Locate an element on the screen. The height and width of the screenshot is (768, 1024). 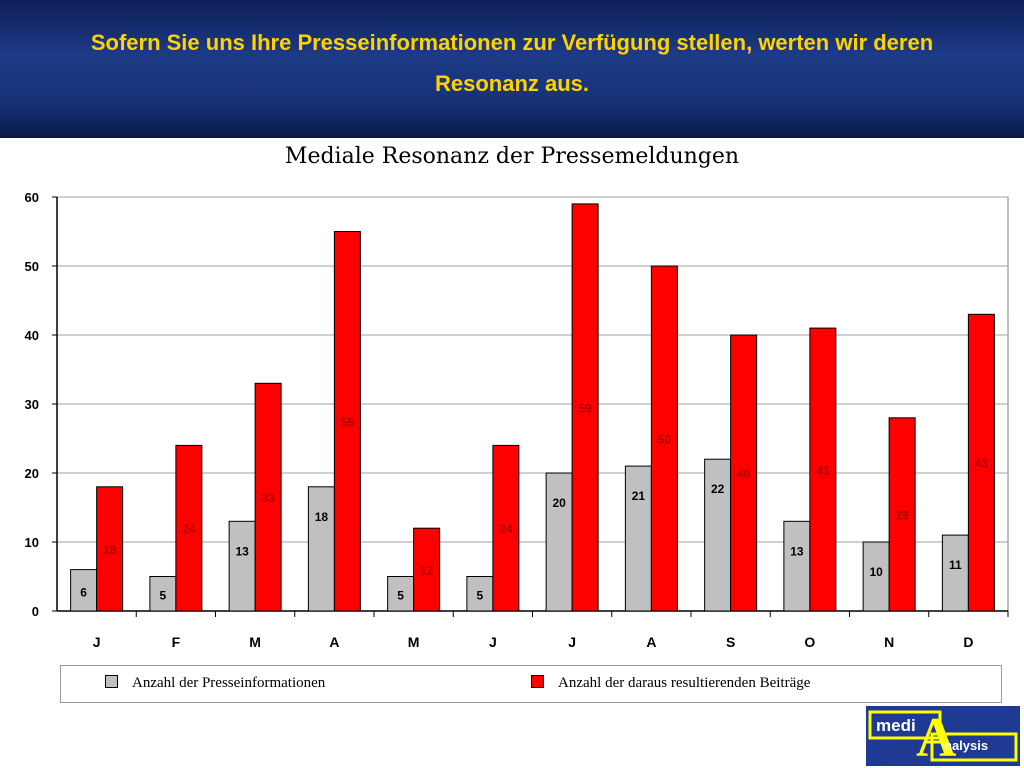
x-tick-label-3: A is located at coordinates (334, 642).